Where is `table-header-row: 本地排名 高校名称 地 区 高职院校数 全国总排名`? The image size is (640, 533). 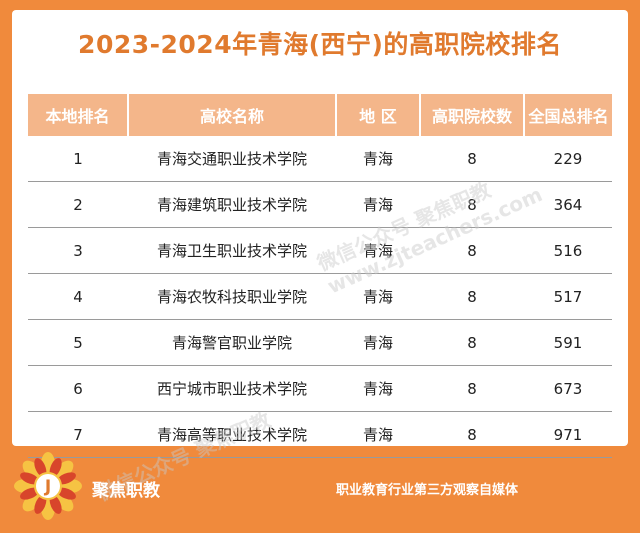
table-header-row: 本地排名 高校名称 地 区 高职院校数 全国总排名 is located at coordinates (320, 115).